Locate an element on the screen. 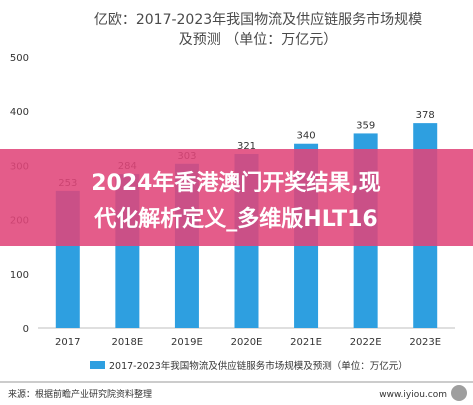  x-tick-label: 2017 is located at coordinates (67, 342).